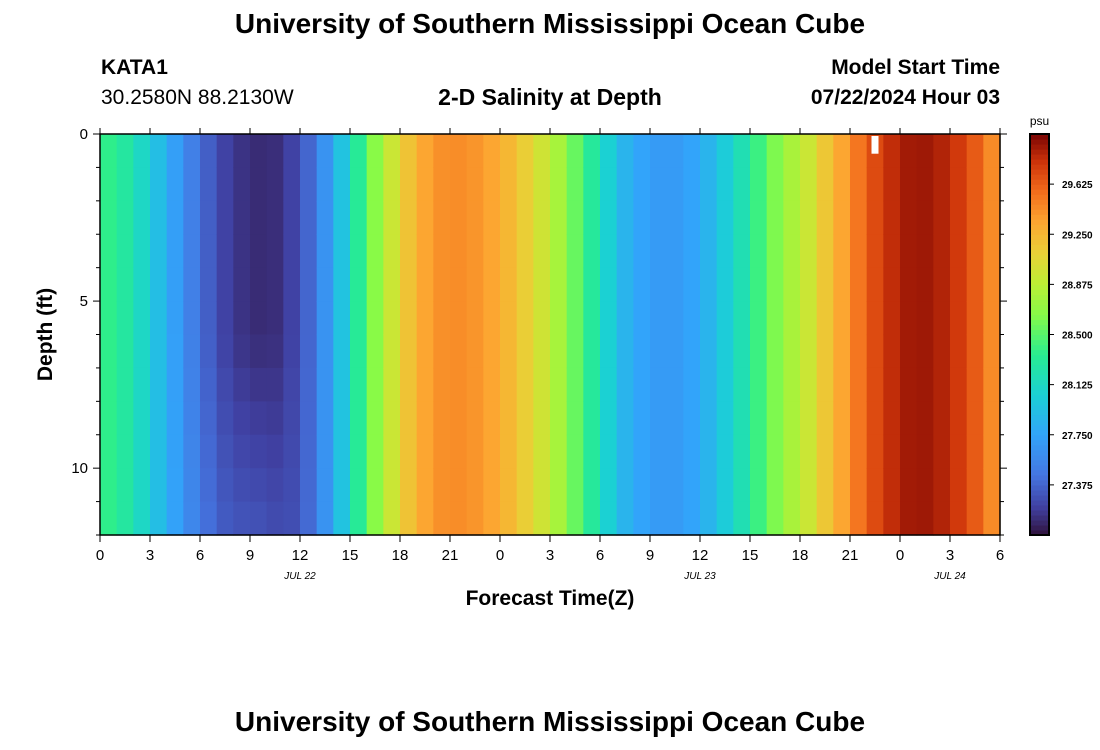  What do you see at coordinates (350, 555) in the screenshot?
I see `x-tick-label: 15` at bounding box center [350, 555].